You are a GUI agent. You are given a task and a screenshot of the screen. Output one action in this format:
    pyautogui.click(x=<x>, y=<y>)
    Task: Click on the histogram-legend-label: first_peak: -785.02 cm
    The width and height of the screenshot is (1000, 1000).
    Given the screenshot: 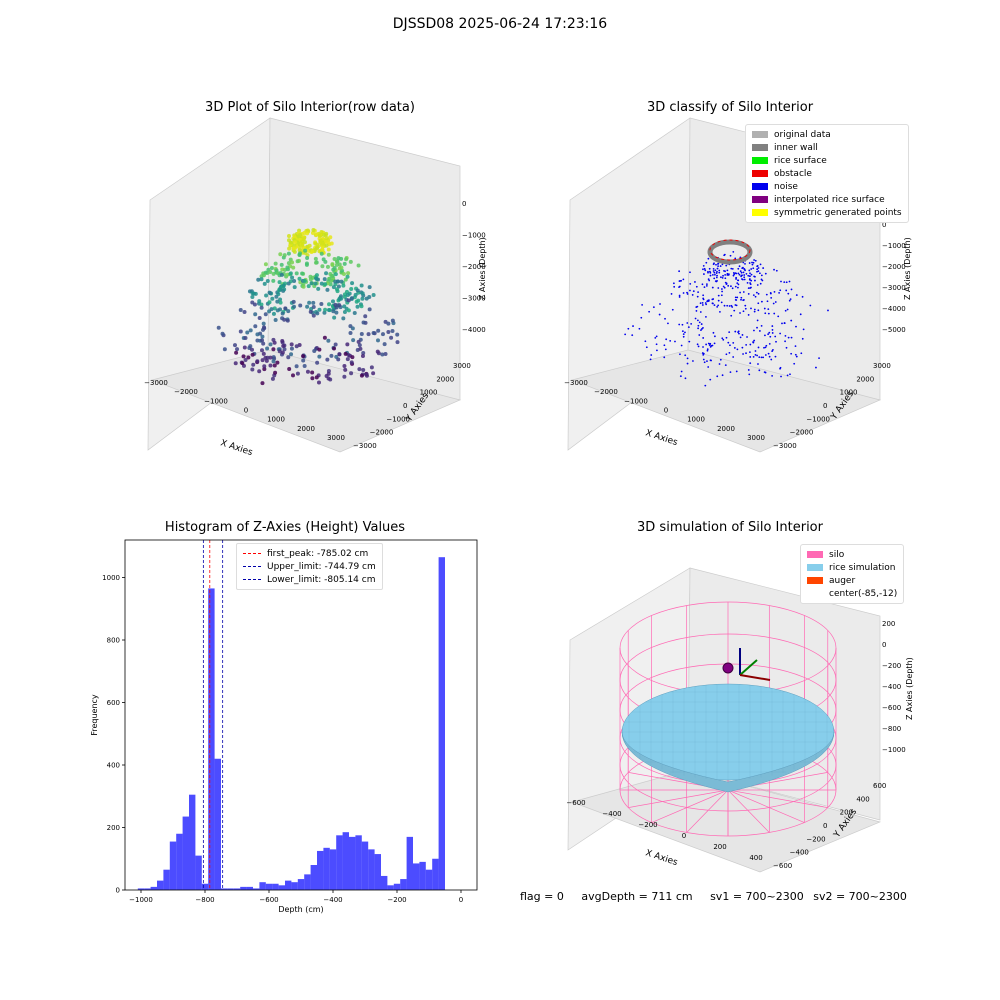 What is the action you would take?
    pyautogui.click(x=318, y=553)
    